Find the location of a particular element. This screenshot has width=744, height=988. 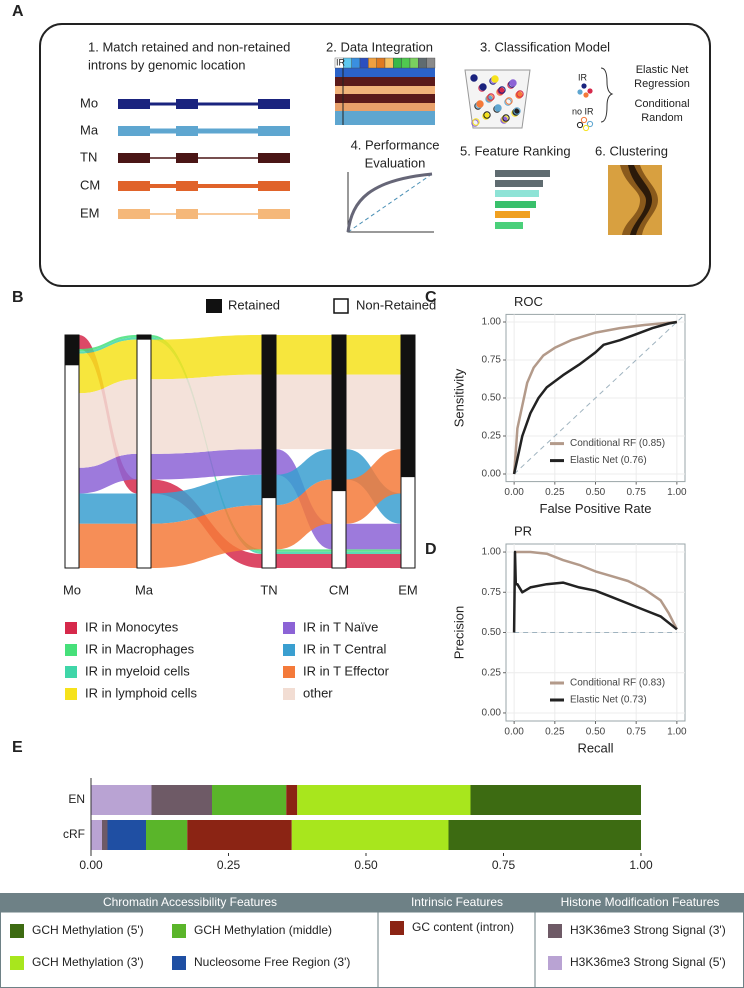

integration-heatmap is located at coordinates (385, 91).